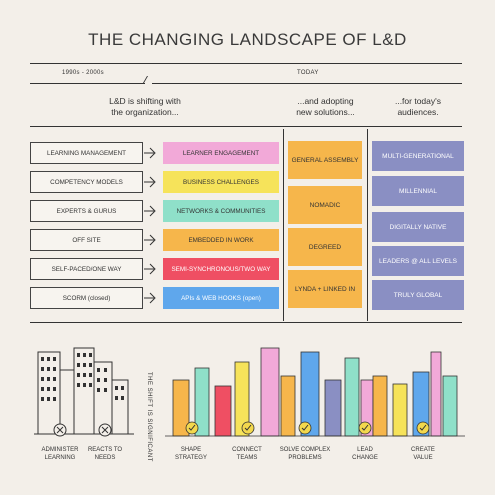  What do you see at coordinates (84, 392) in the screenshot?
I see `old-buildings-illustration` at bounding box center [84, 392].